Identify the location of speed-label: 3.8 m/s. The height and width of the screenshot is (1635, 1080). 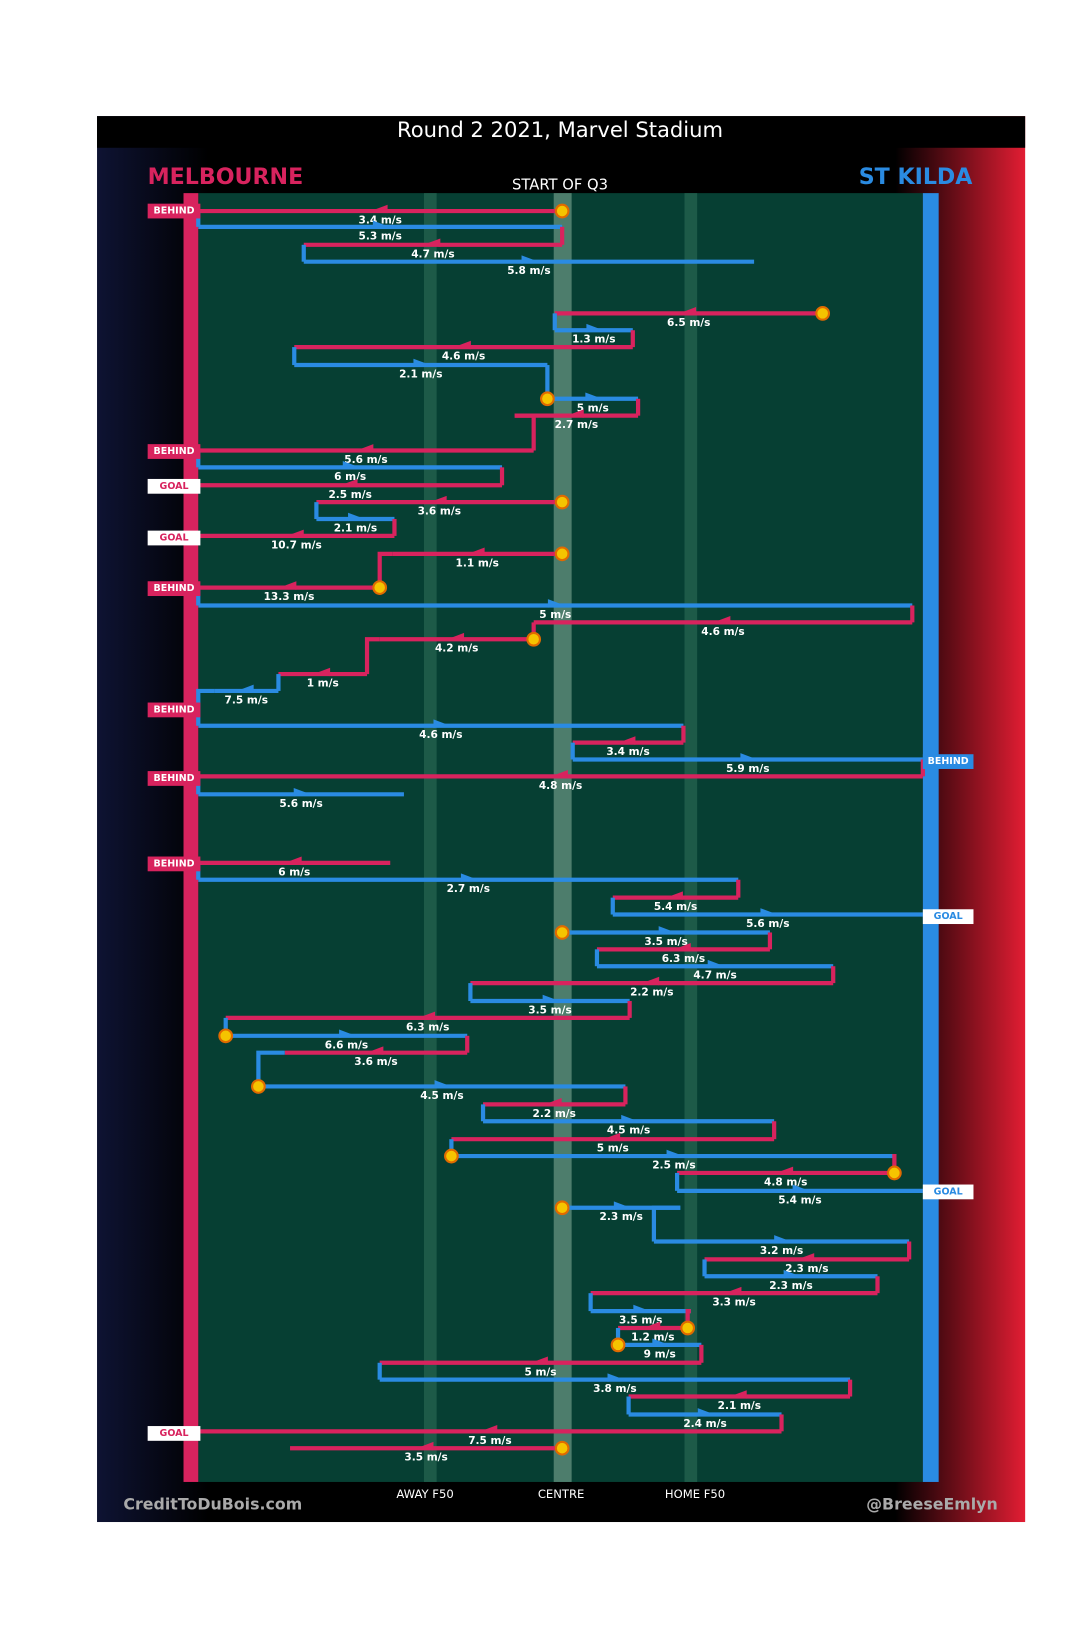
(614, 1389).